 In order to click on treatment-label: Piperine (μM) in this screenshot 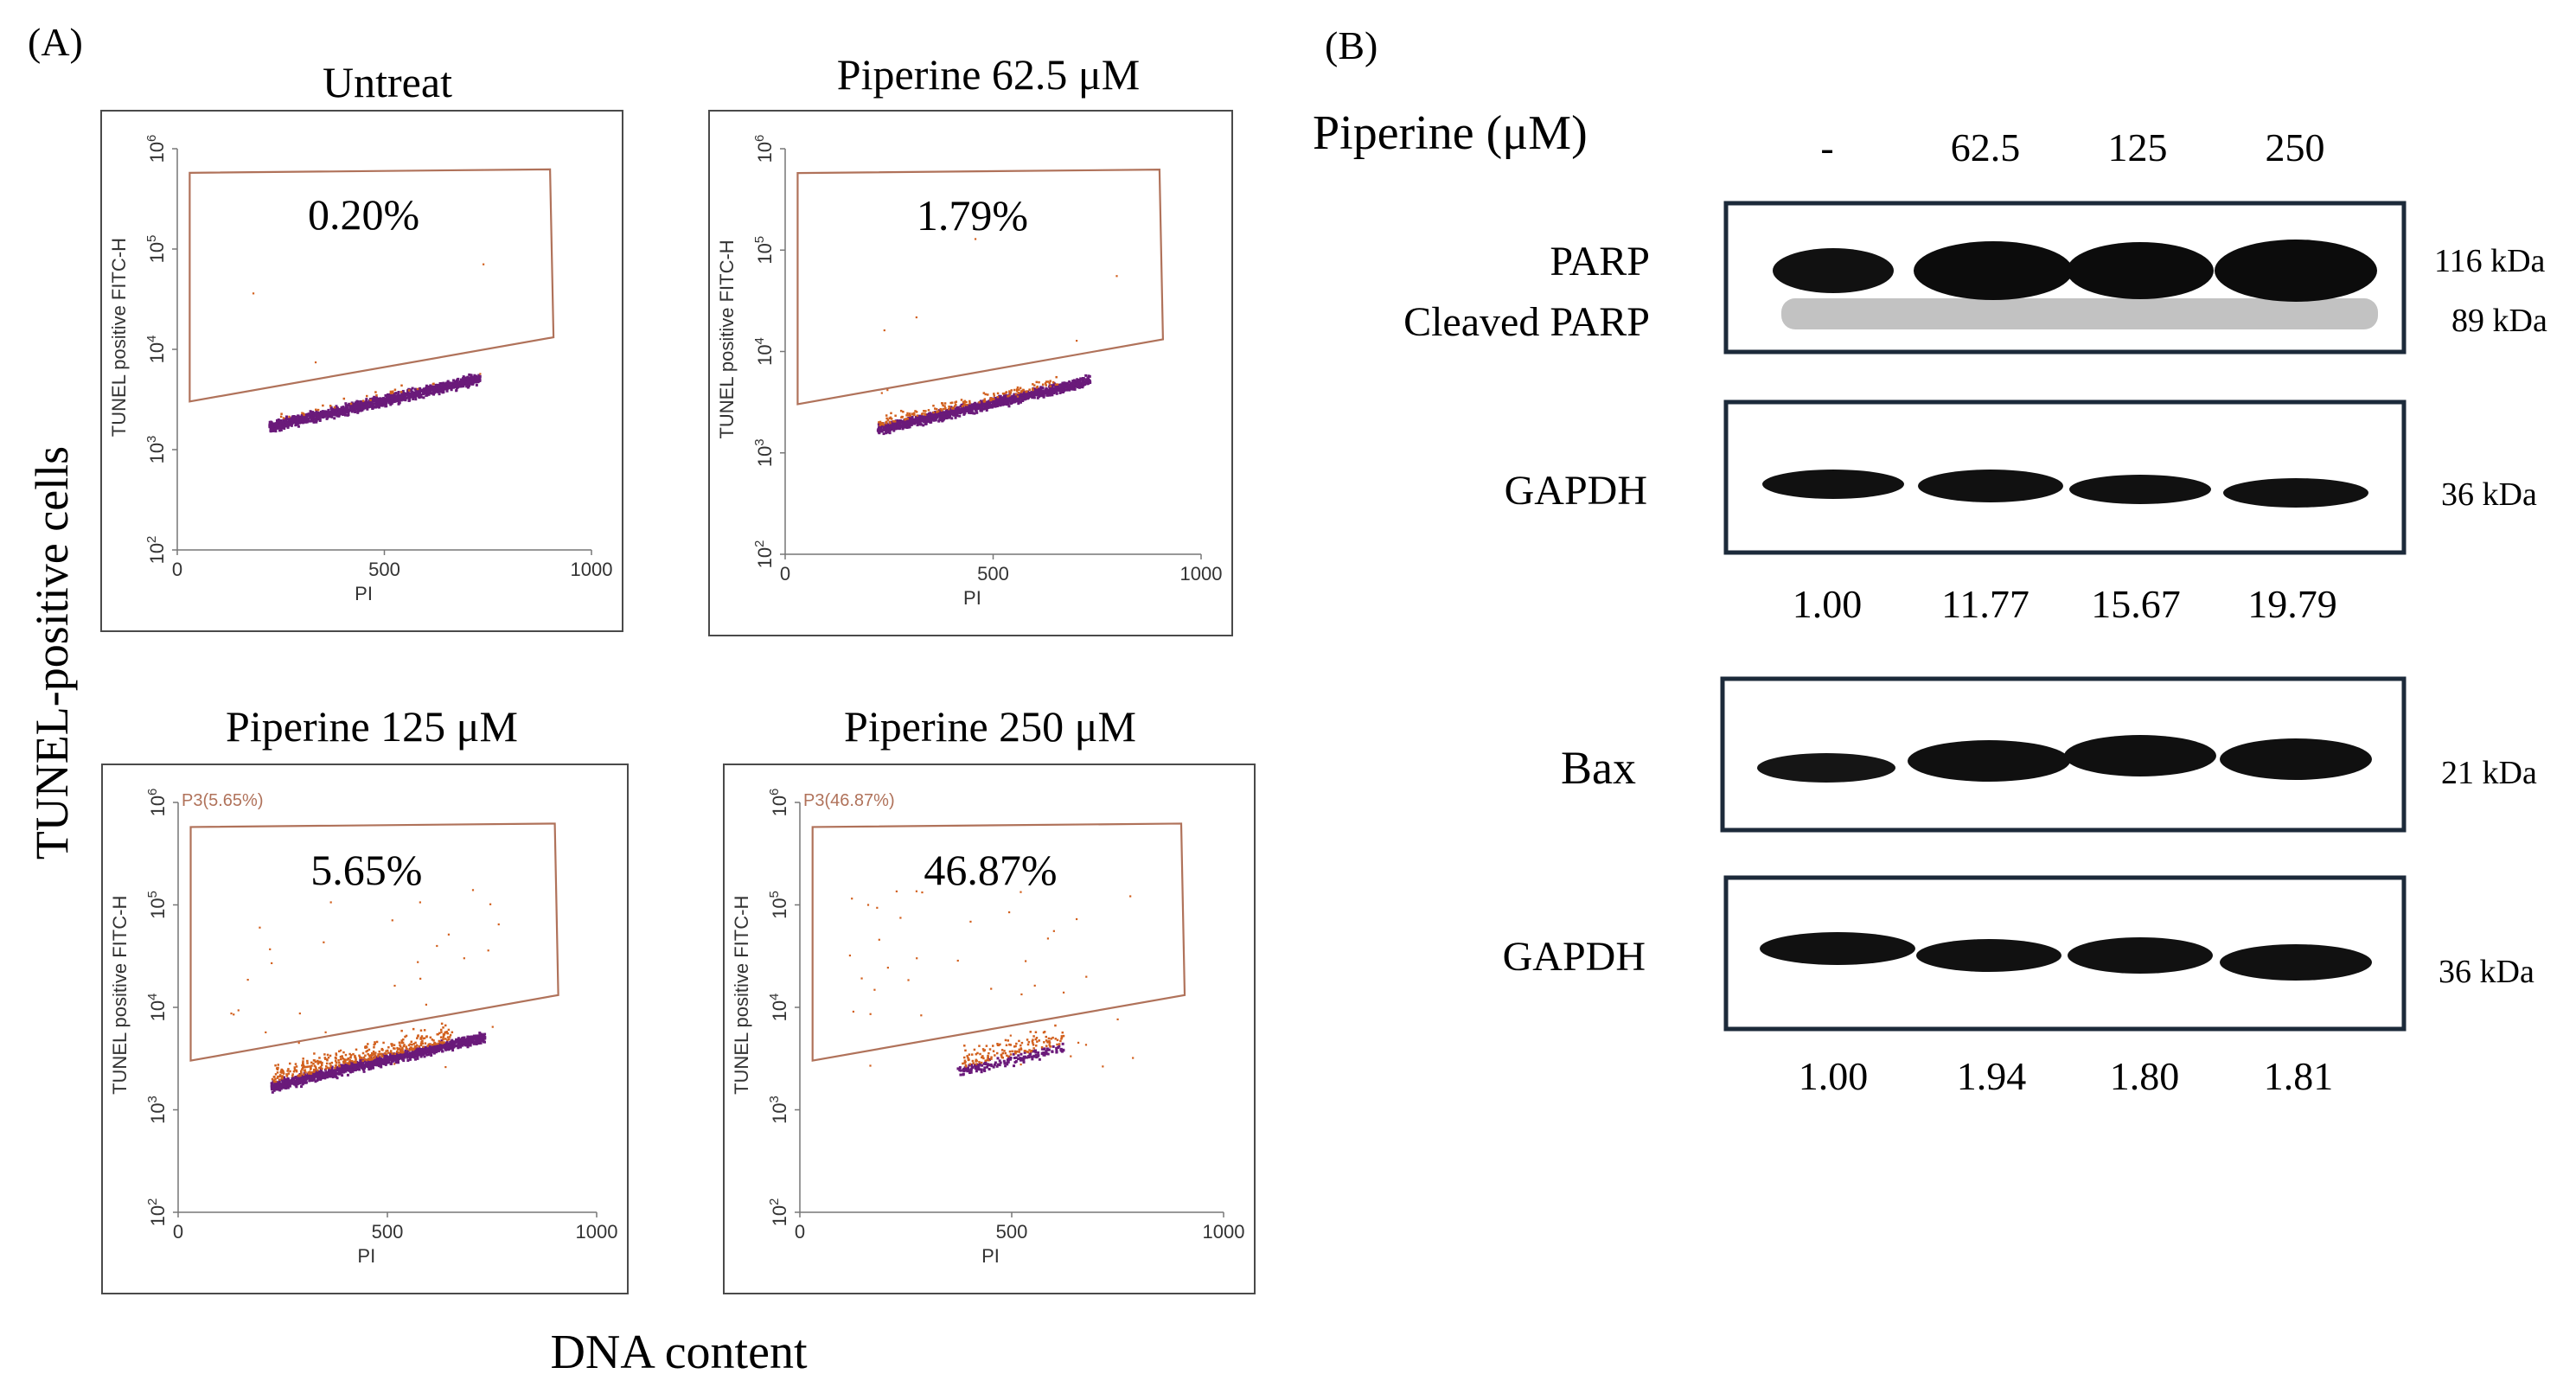, I will do `click(1450, 133)`.